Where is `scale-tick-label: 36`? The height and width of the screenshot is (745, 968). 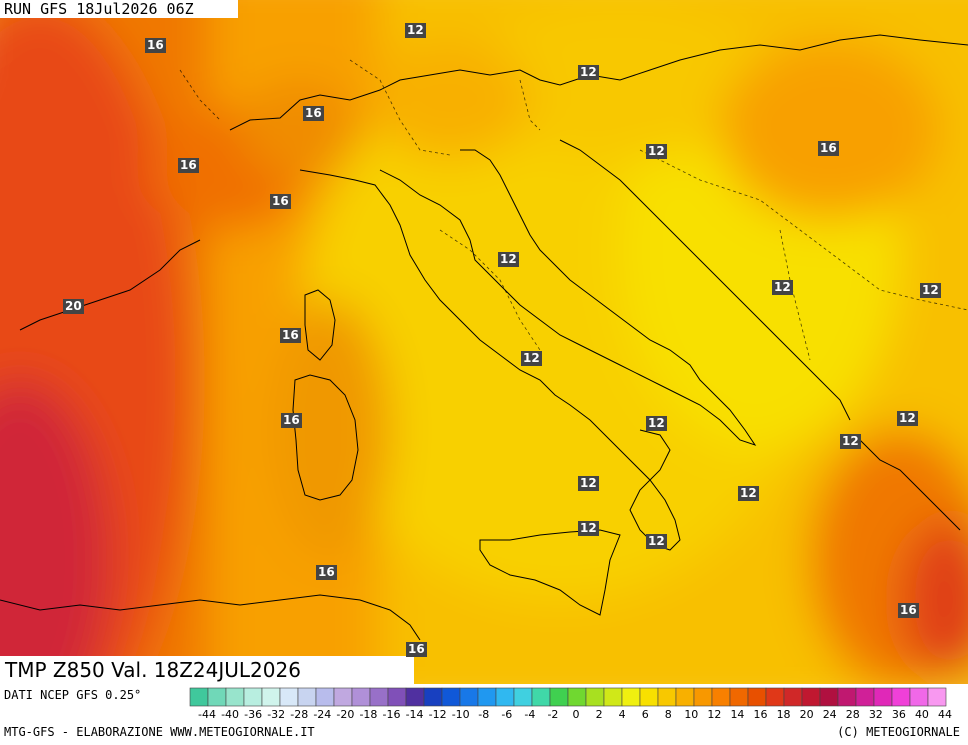
scale-tick-label: 36 is located at coordinates (898, 714).